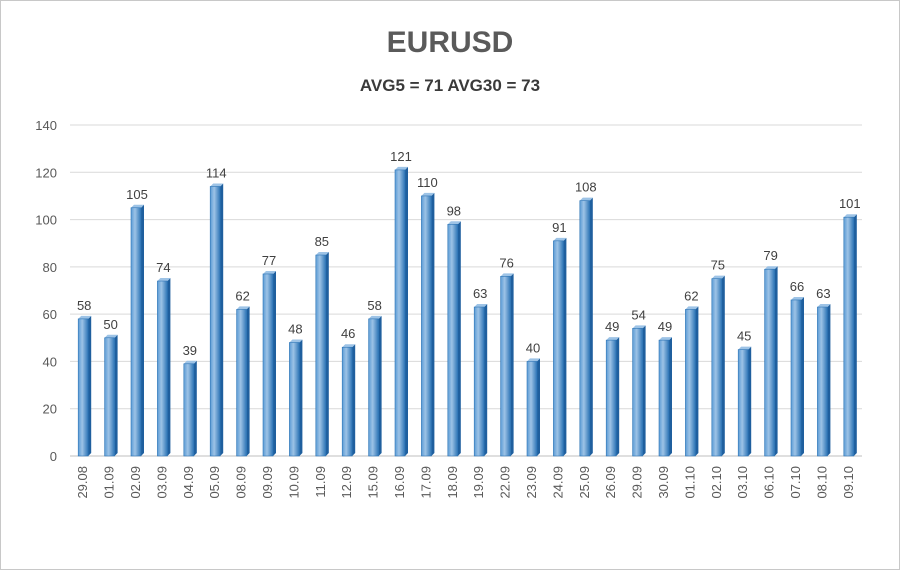  Describe the element at coordinates (450, 85) in the screenshot. I see `chart-subtitle: AVG5 = 71 AVG30 = 73` at that location.